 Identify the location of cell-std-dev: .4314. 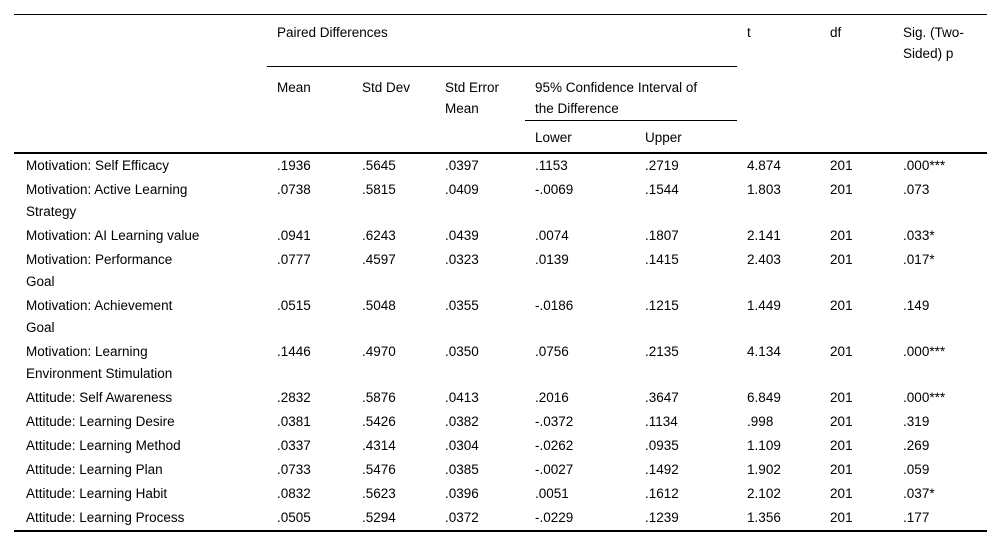
(379, 445).